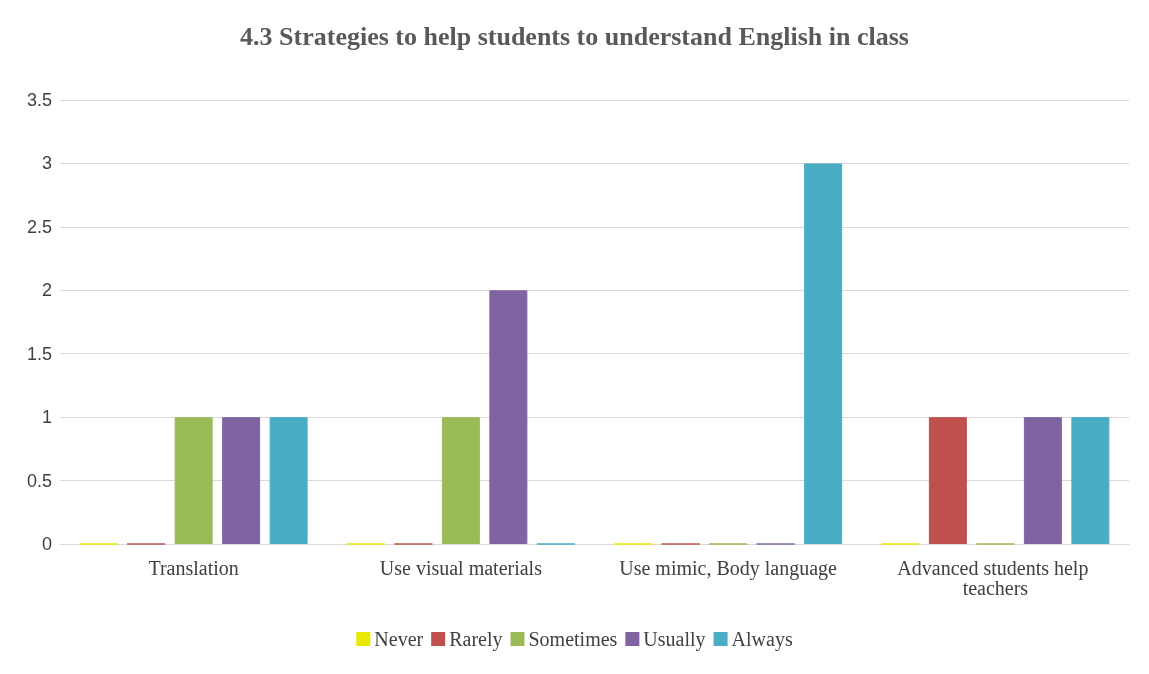 This screenshot has width=1149, height=674. Describe the element at coordinates (573, 639) in the screenshot. I see `legend-label: Sometimes` at that location.